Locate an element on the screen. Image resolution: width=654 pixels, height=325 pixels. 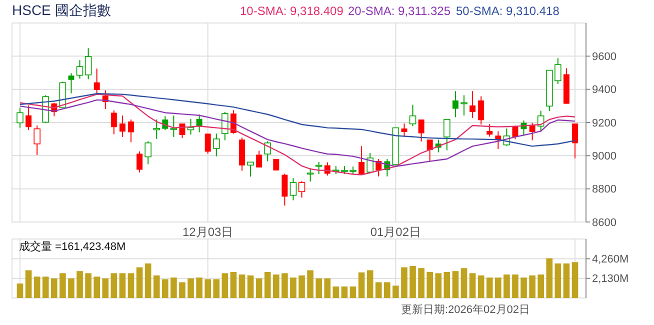
y-tick-label: 9400 is located at coordinates (604, 90).